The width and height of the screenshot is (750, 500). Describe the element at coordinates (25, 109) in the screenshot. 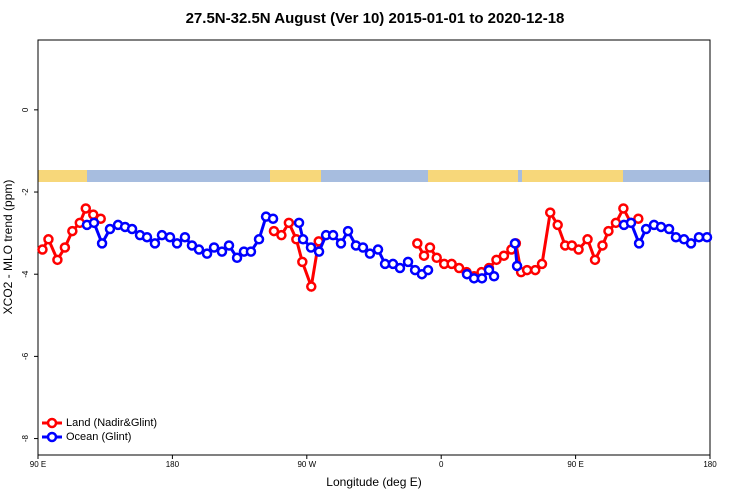

I see `y-tick-label: 0` at that location.